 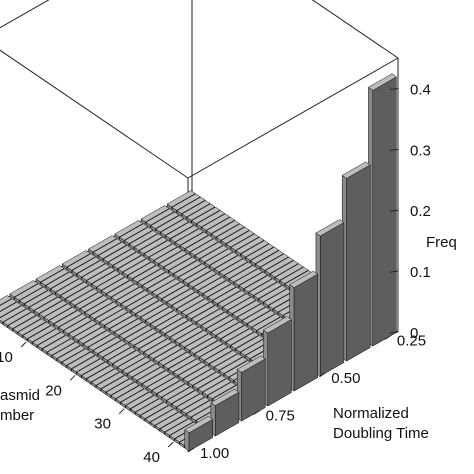 I want to click on y-tick-label: 0.50, so click(x=345, y=378).